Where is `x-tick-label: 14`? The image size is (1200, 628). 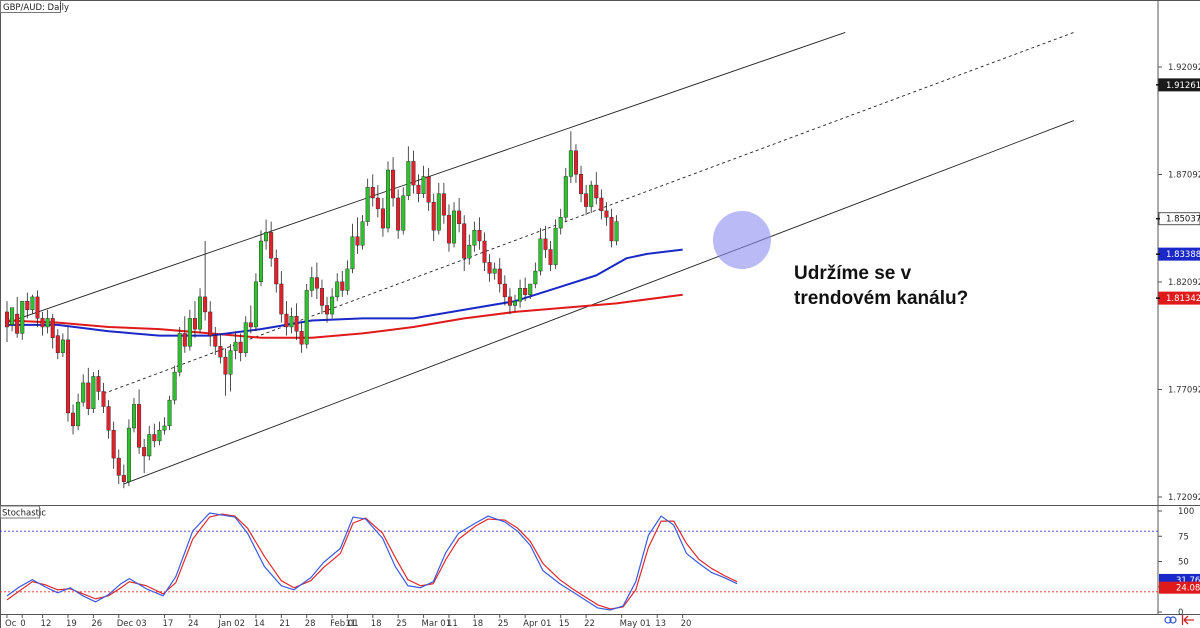
x-tick-label: 14 is located at coordinates (259, 623).